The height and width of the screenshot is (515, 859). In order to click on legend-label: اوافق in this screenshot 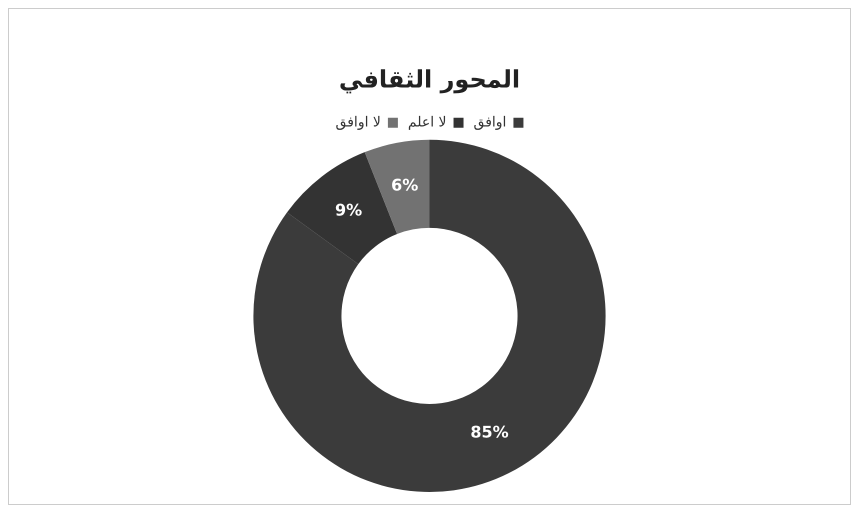, I will do `click(490, 122)`.